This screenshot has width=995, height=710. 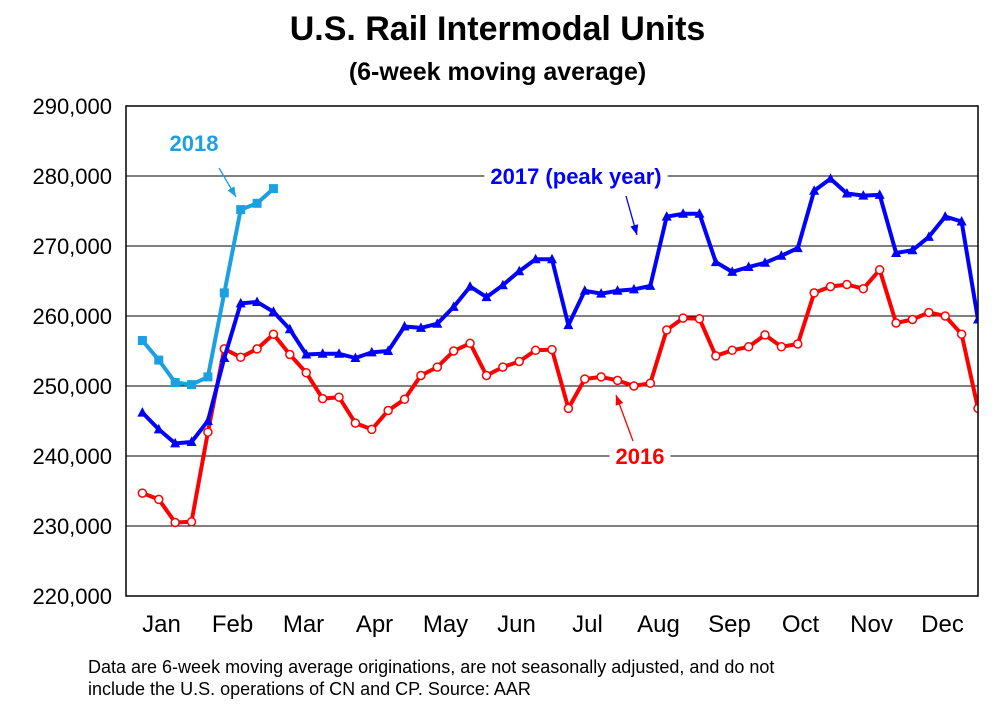 What do you see at coordinates (72, 456) in the screenshot?
I see `y-tick-label: 240,000` at bounding box center [72, 456].